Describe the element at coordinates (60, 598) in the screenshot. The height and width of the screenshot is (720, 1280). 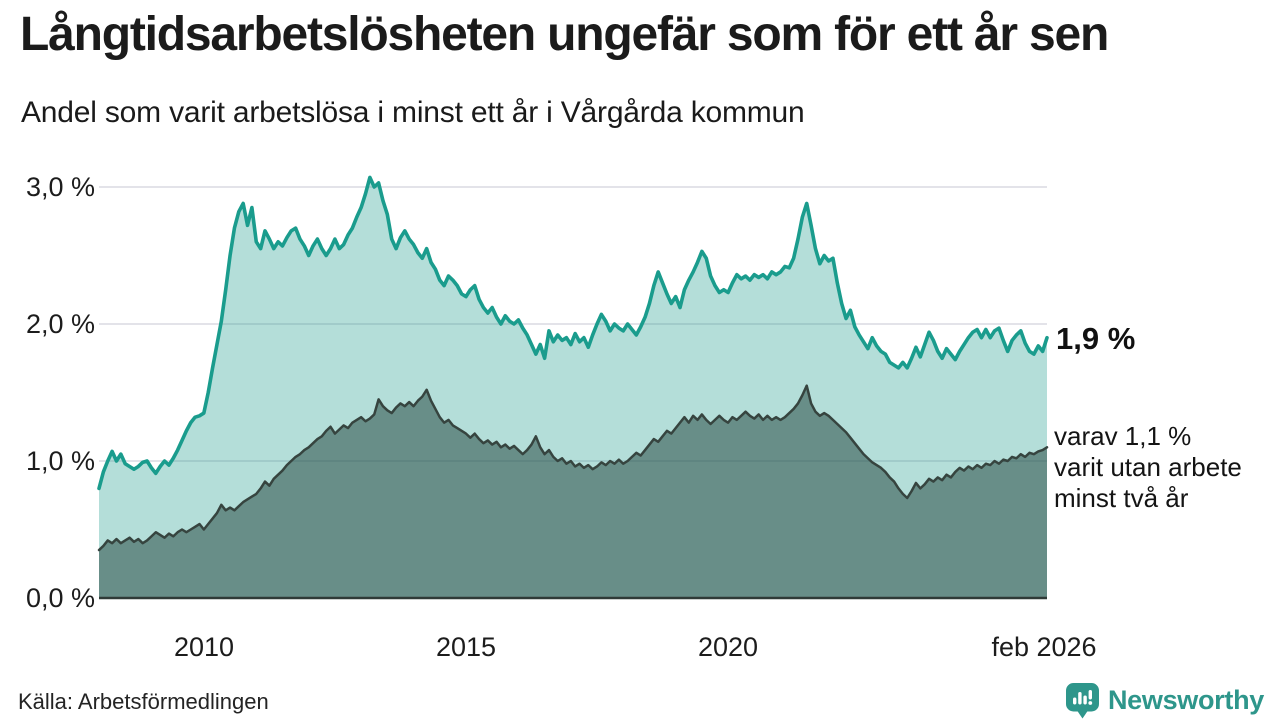
I see `y-axis-tick-0: 0,0 %` at that location.